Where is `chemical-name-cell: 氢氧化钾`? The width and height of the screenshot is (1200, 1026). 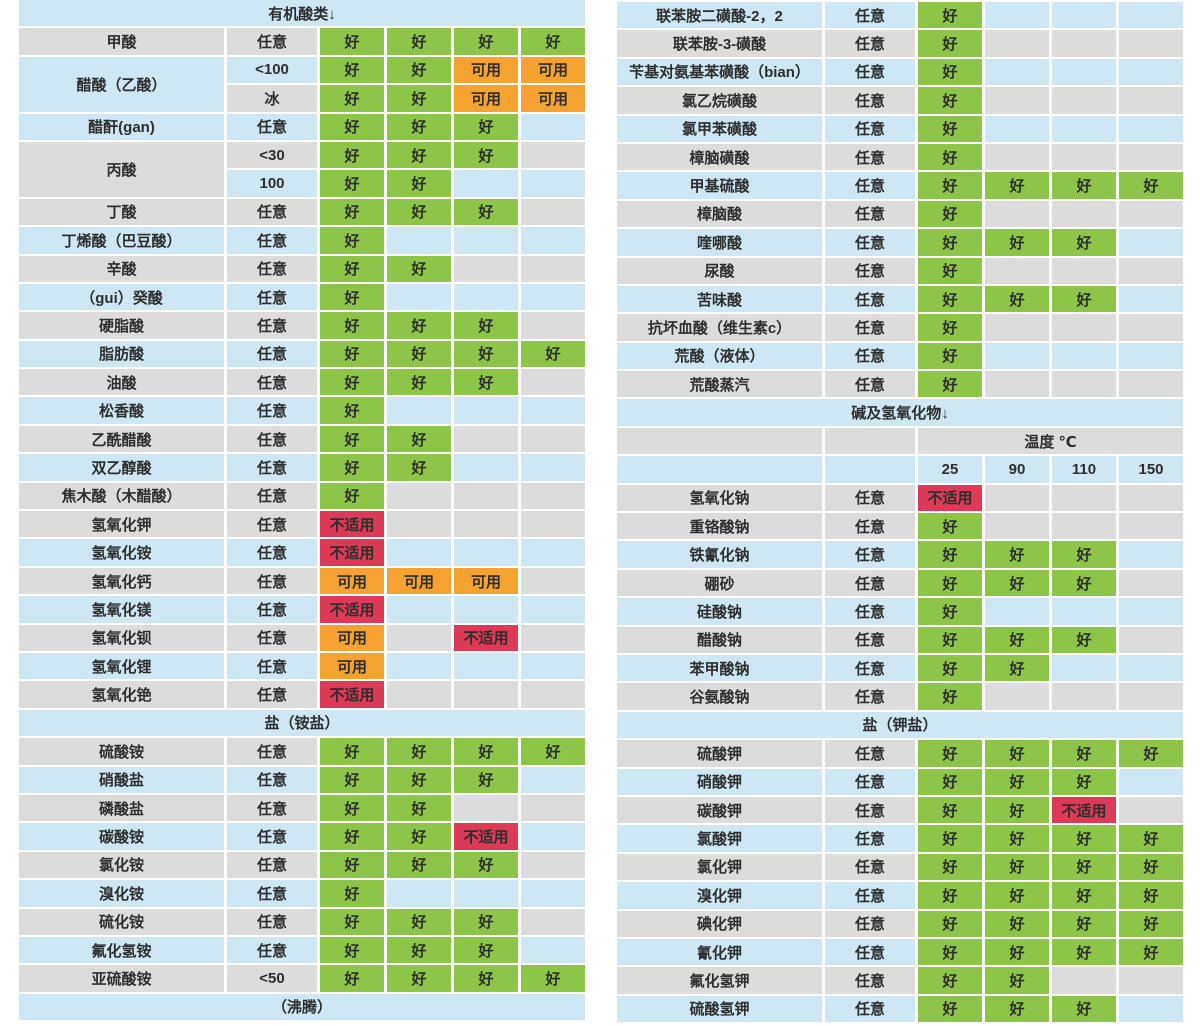
chemical-name-cell: 氢氧化钾 is located at coordinates (121, 524).